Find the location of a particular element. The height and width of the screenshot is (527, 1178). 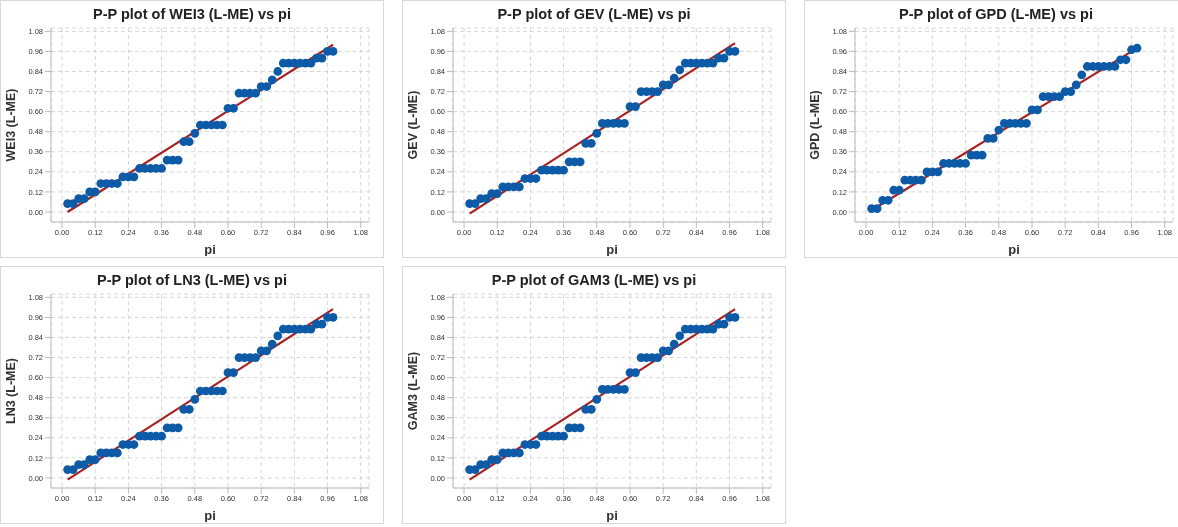

y-axis-title: GAM3 (L-ME) is located at coordinates (413, 391).